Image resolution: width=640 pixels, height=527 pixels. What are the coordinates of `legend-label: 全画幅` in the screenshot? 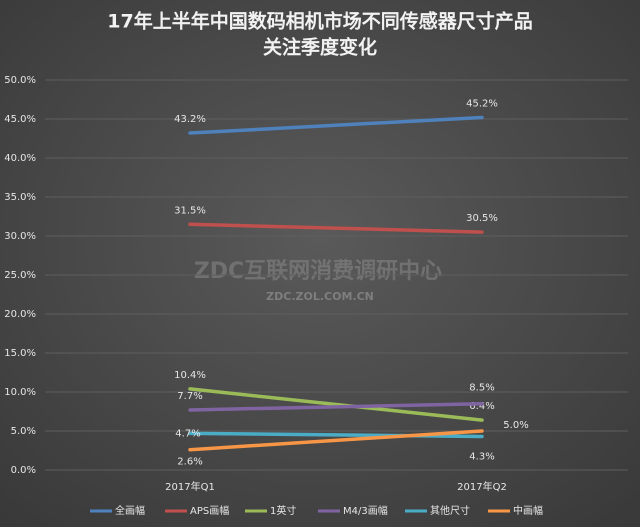 It's located at (130, 510).